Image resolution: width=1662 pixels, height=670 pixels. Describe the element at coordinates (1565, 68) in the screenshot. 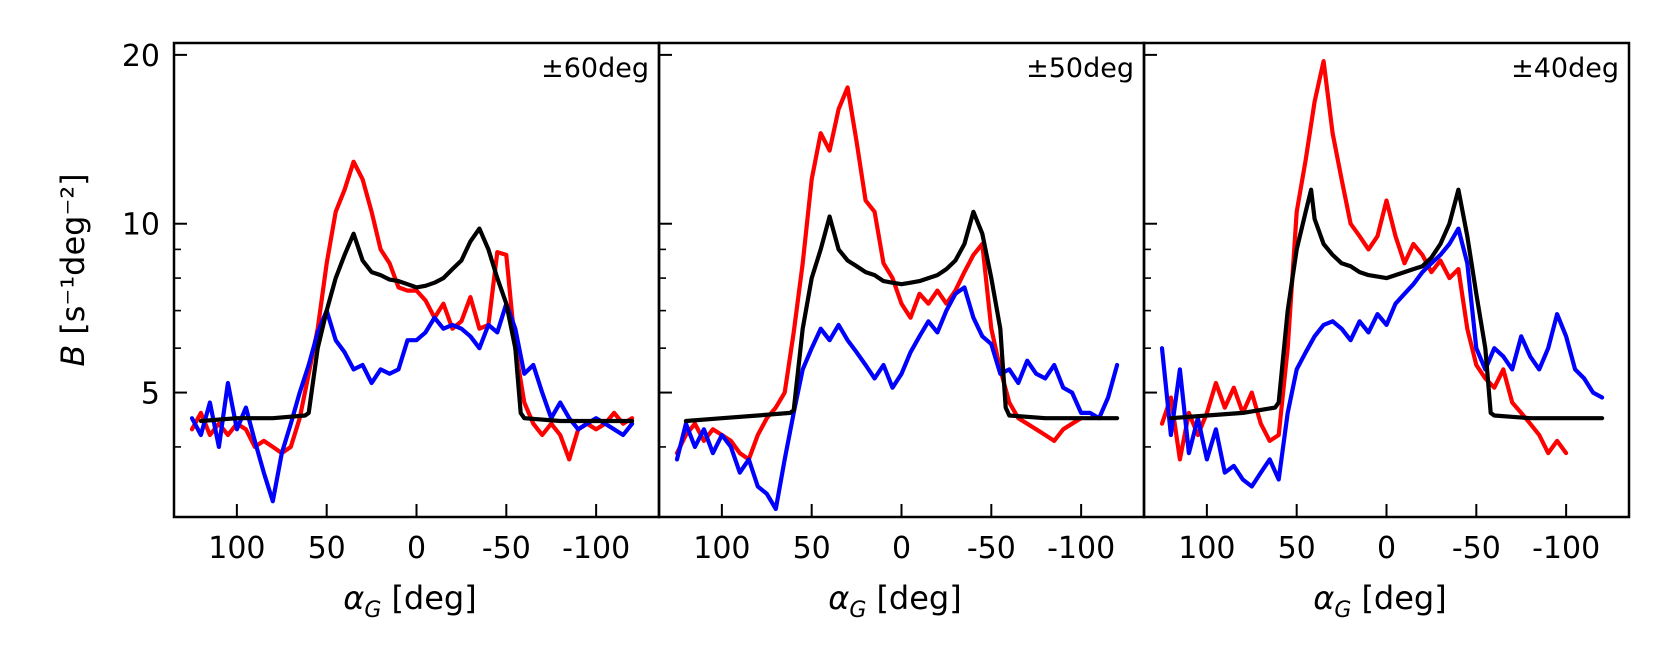

I see `panel-annotation: ±40deg` at that location.